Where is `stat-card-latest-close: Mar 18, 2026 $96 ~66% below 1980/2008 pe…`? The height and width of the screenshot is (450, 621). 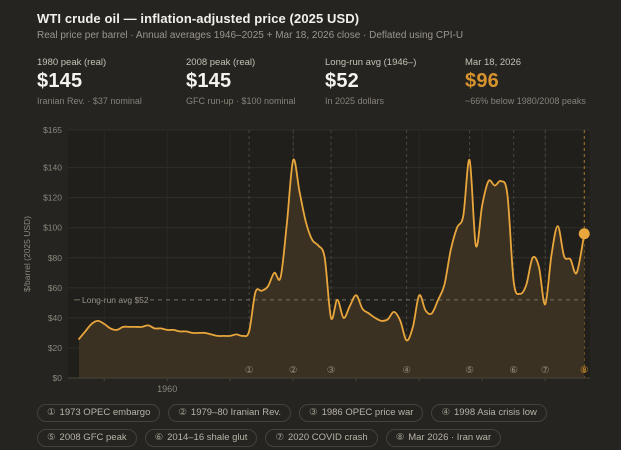
stat-card-latest-close: Mar 18, 2026 $96 ~66% below 1980/2008 pe… is located at coordinates (525, 81).